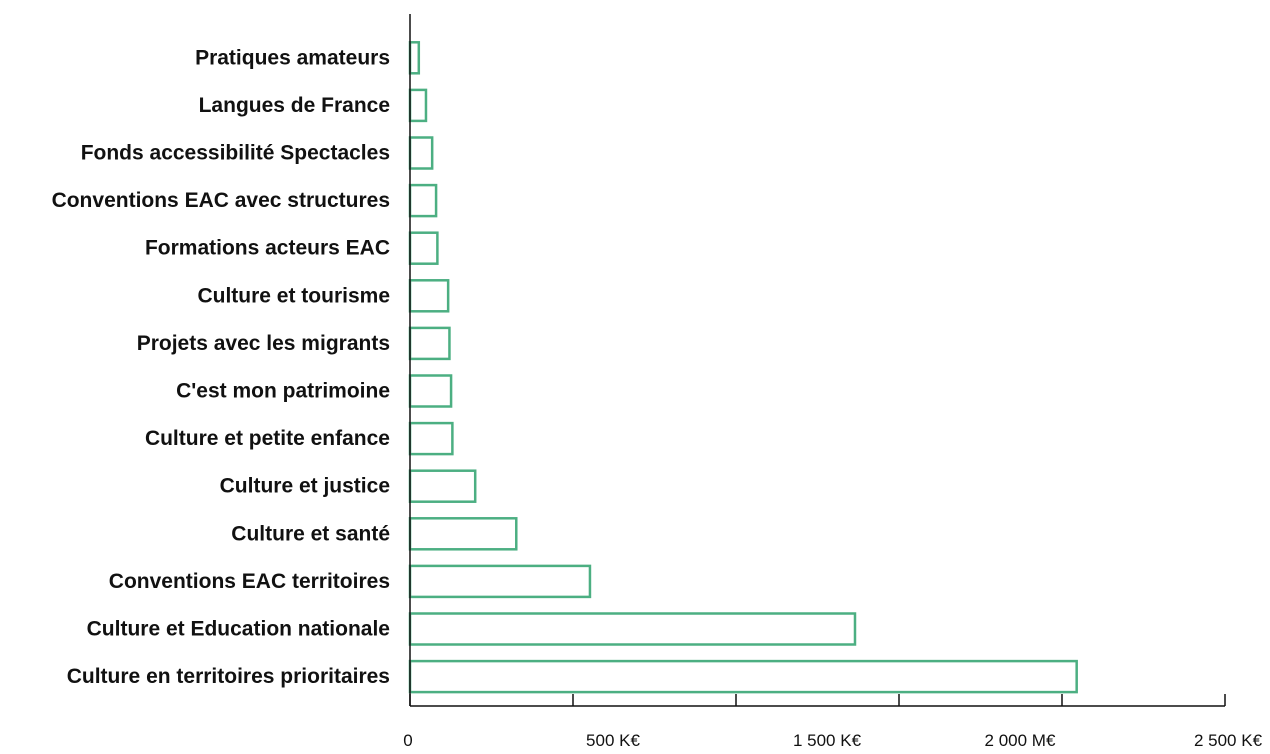  What do you see at coordinates (293, 295) in the screenshot?
I see `category-label: Culture et tourisme` at bounding box center [293, 295].